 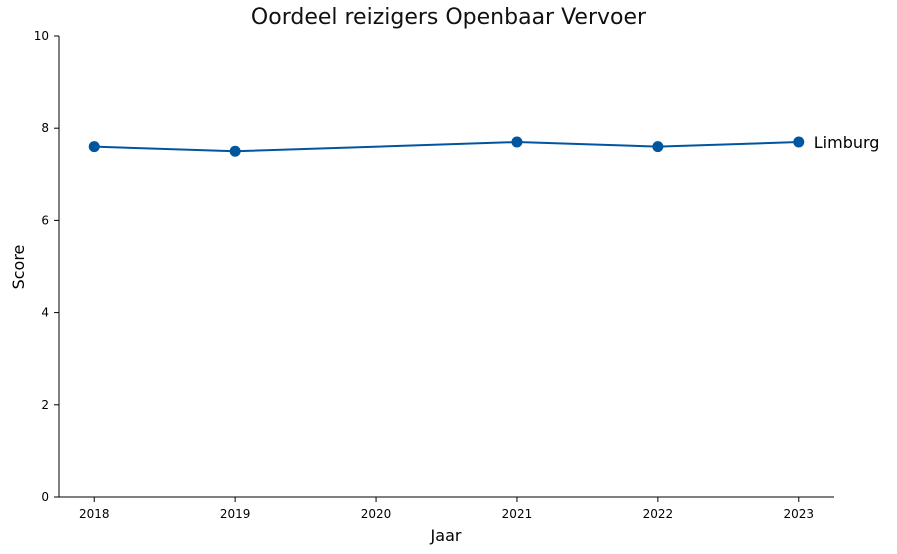 What do you see at coordinates (446, 509) in the screenshot?
I see `x-axis-ticks: 2018 2019 2020 2021 2022 2023` at bounding box center [446, 509].